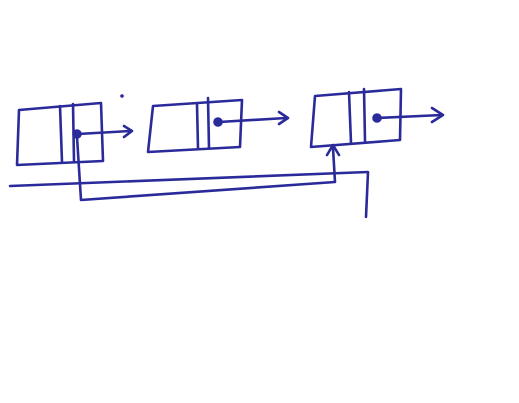 The width and height of the screenshot is (519, 403). I want to click on node-2-box, so click(195, 126).